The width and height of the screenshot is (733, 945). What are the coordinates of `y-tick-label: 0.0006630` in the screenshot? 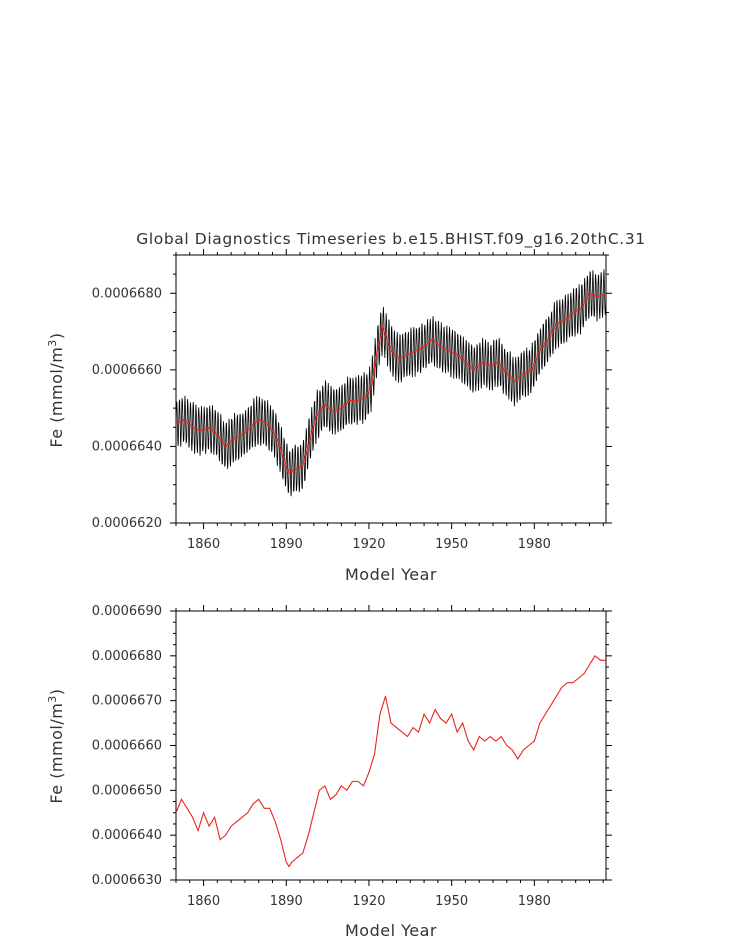 It's located at (127, 880).